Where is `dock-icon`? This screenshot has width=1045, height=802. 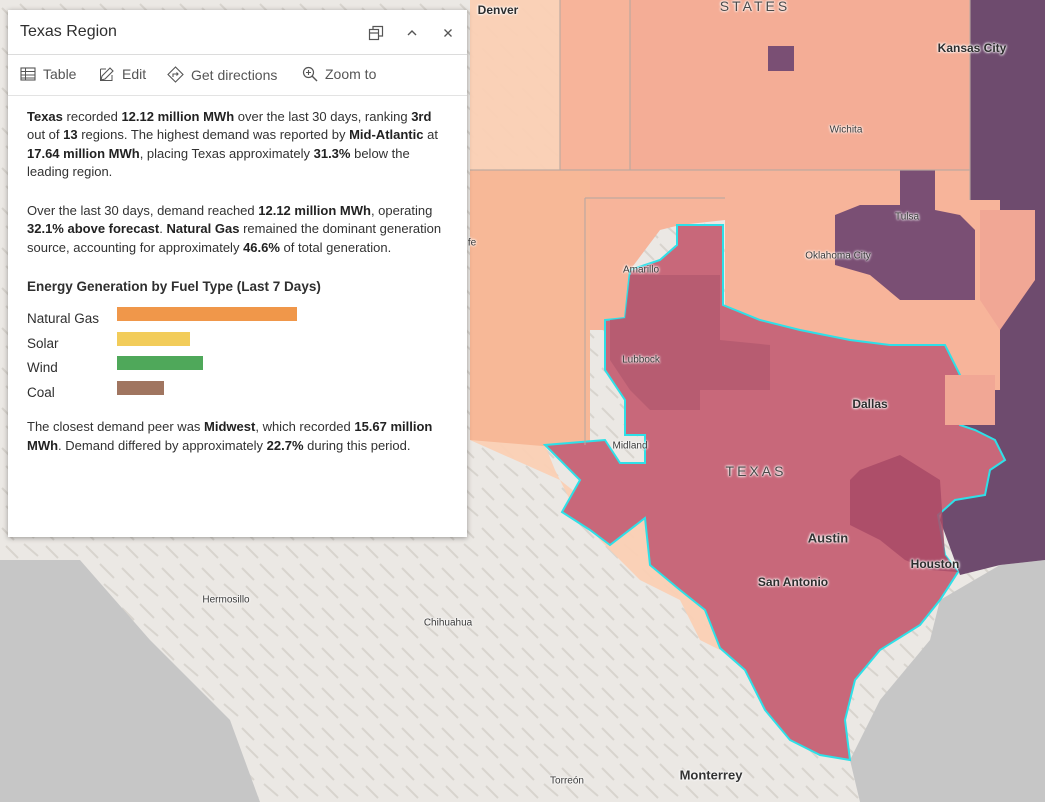 dock-icon is located at coordinates (376, 33).